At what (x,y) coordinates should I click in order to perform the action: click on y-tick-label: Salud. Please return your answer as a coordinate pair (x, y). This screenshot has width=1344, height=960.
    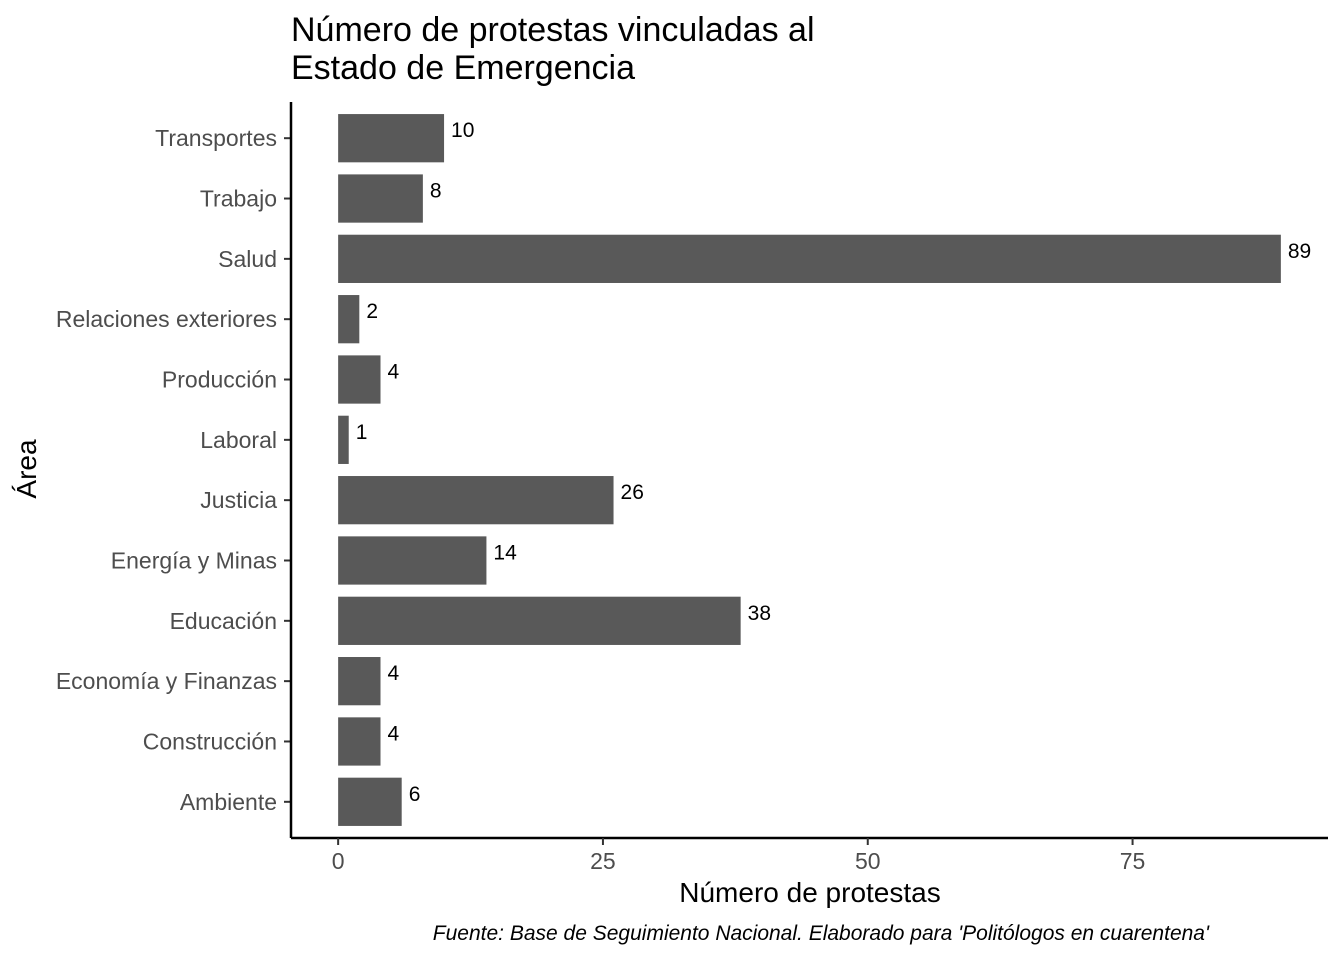
    Looking at the image, I should click on (247, 259).